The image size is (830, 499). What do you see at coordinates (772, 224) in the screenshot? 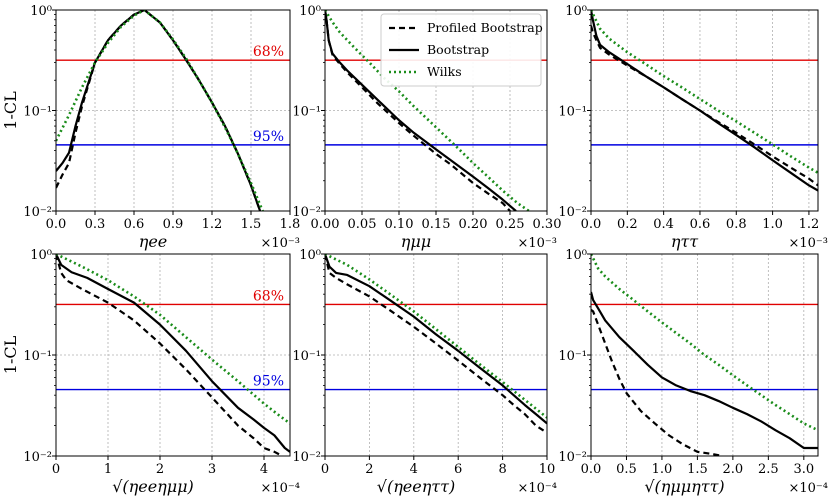
I see `x-tick-label-5: 1.0` at bounding box center [772, 224].